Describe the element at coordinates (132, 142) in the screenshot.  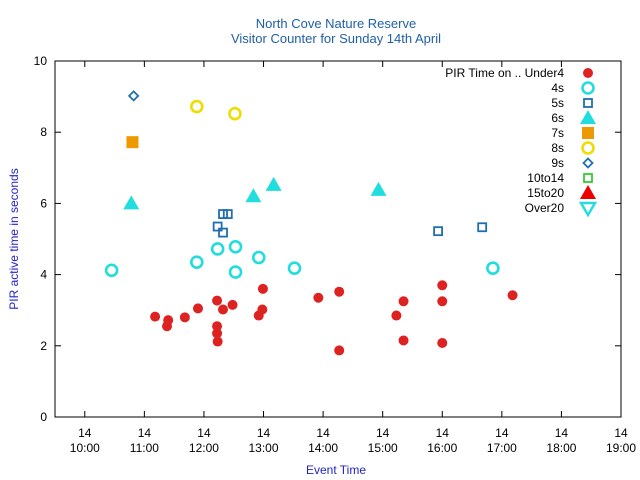
I see `data-point-7s` at that location.